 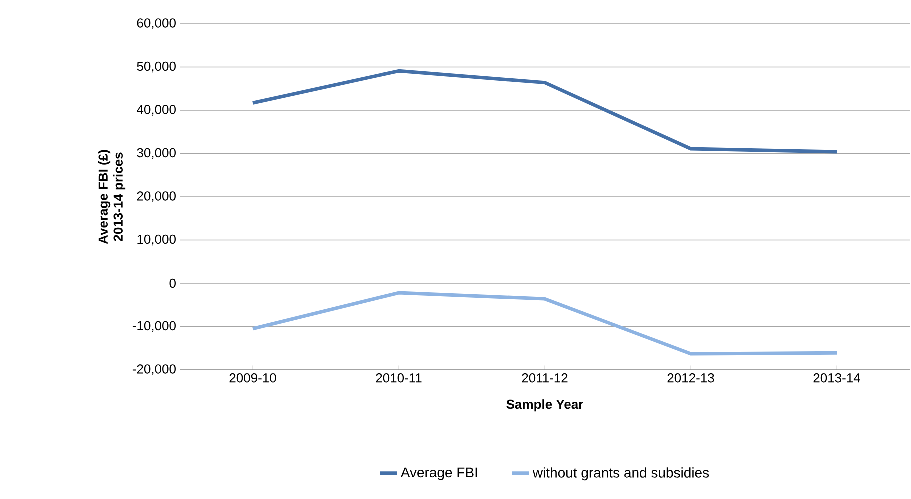 I want to click on y-tick-label: 20,000, so click(x=156, y=197).